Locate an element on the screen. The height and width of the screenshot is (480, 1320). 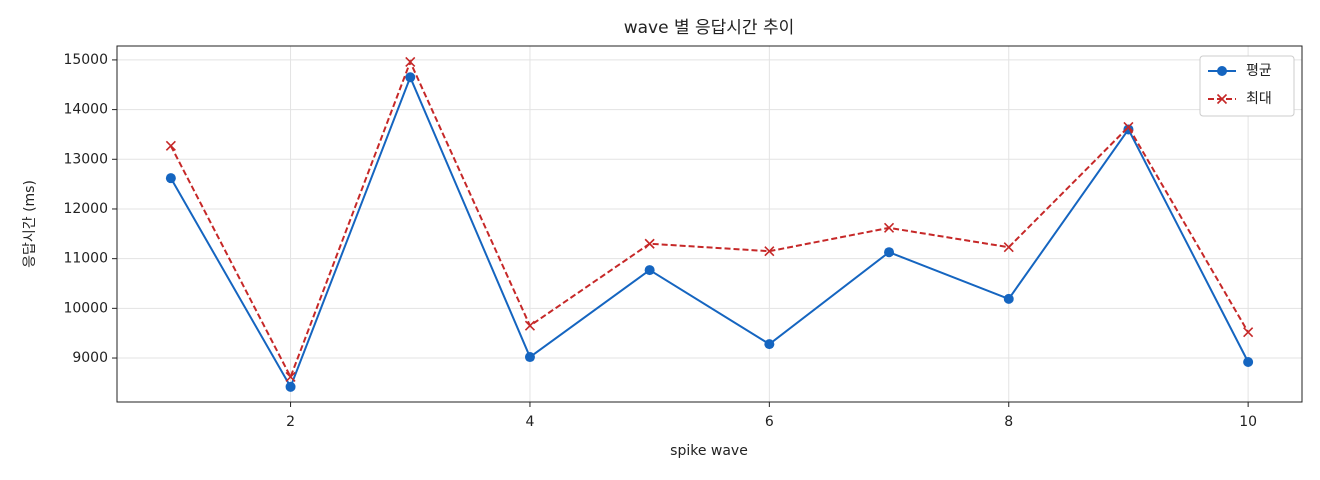
y-tick-label: 12000 is located at coordinates (85, 209).